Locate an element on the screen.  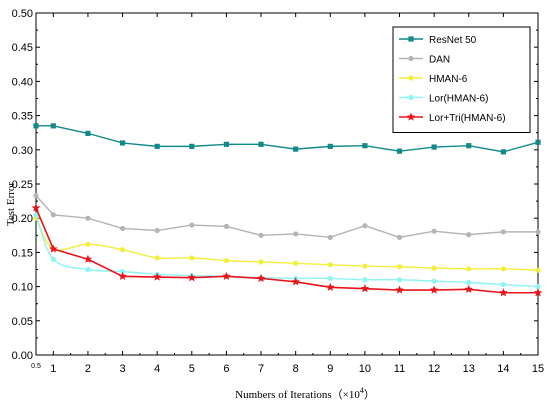
y-tick-label: 0.45 is located at coordinates (22, 48).